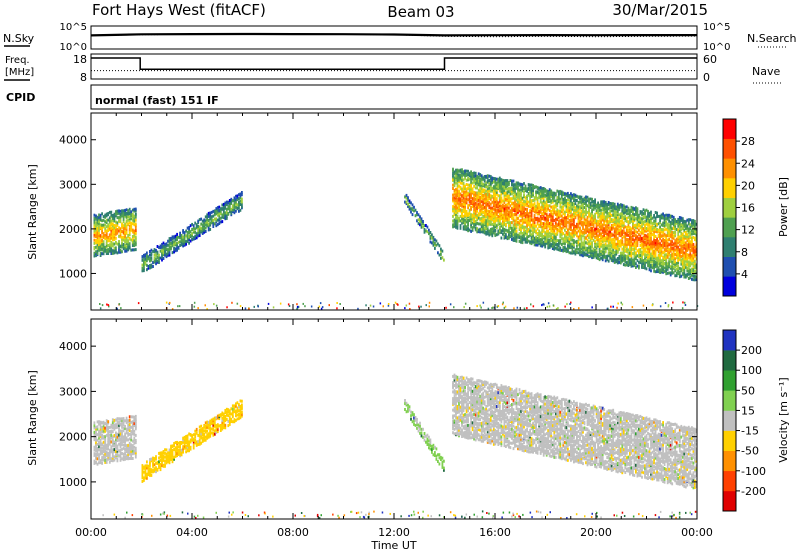 This screenshot has height=554, width=800. I want to click on freq-label-line2: [MHz], so click(19, 72).